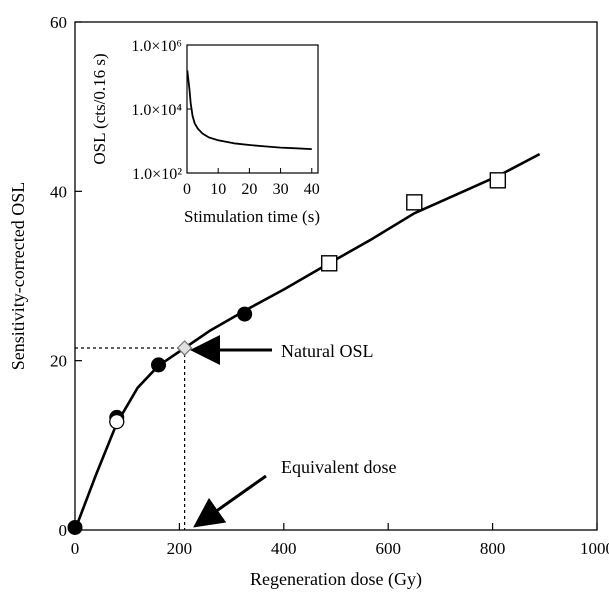 Image resolution: width=609 pixels, height=597 pixels. What do you see at coordinates (187, 189) in the screenshot?
I see `inset-x-tick-label: 0` at bounding box center [187, 189].